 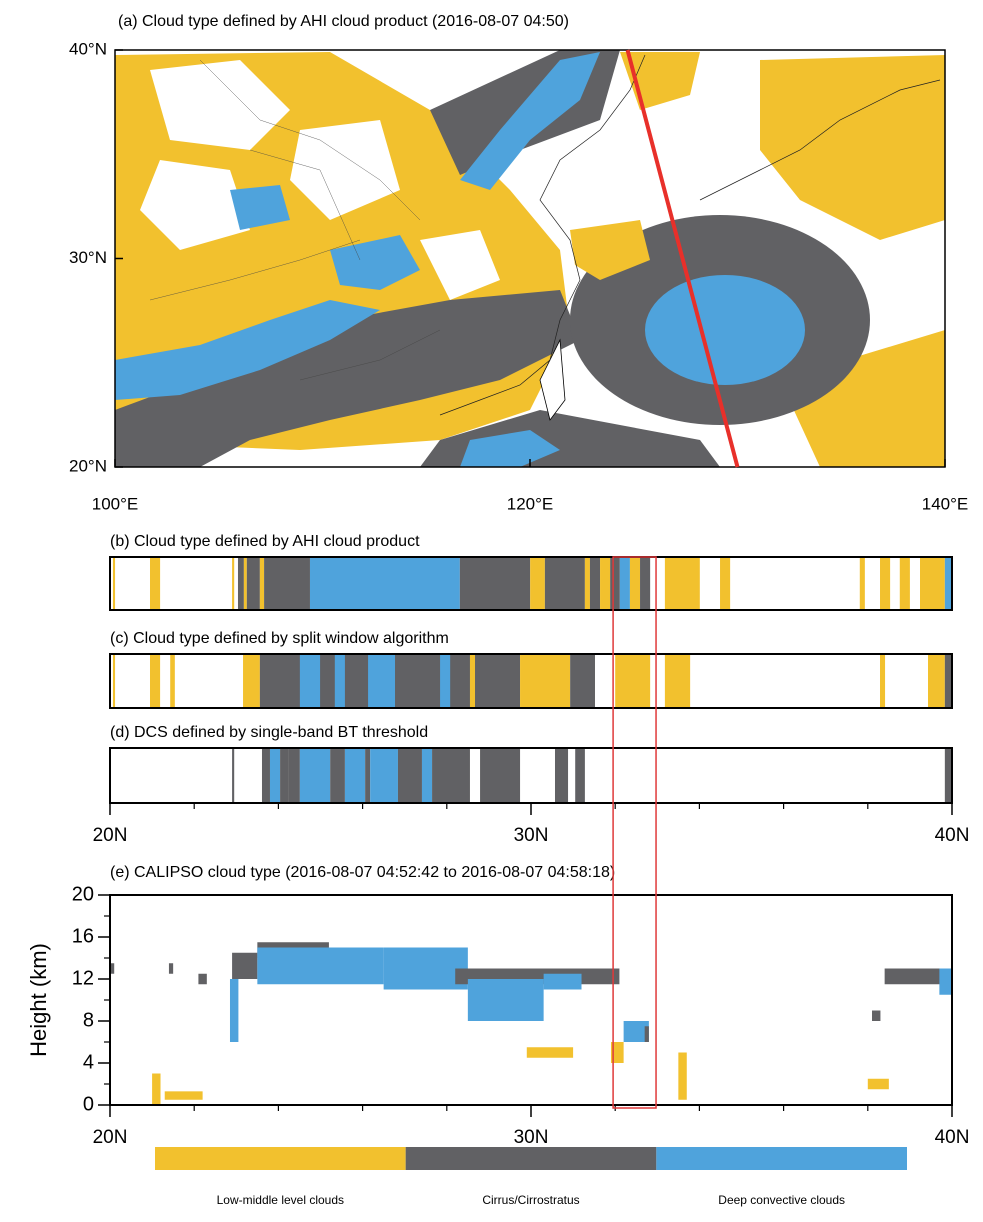 I want to click on y-tick-label: 4, so click(x=88, y=1062).